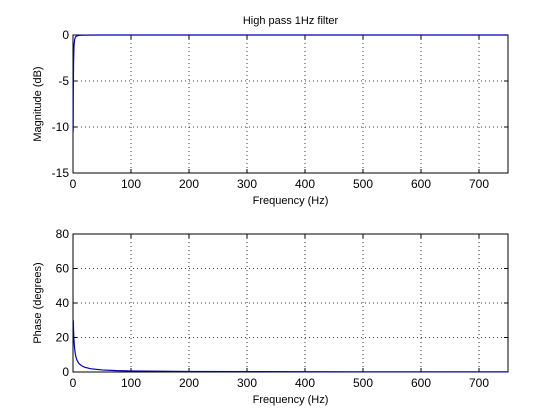 Image resolution: width=560 pixels, height=420 pixels. Describe the element at coordinates (61, 127) in the screenshot. I see `magnitude-ytick-label: -10` at that location.